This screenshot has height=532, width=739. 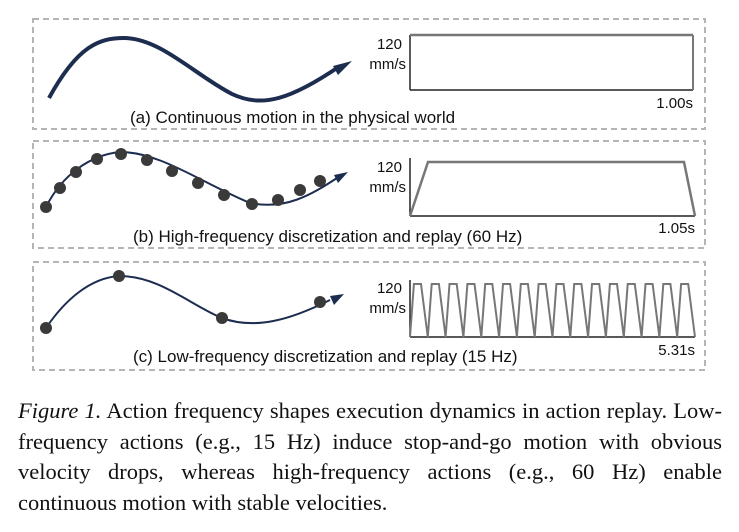 What do you see at coordinates (676, 228) in the screenshot?
I see `panel-b-x-end: 1.05s` at bounding box center [676, 228].